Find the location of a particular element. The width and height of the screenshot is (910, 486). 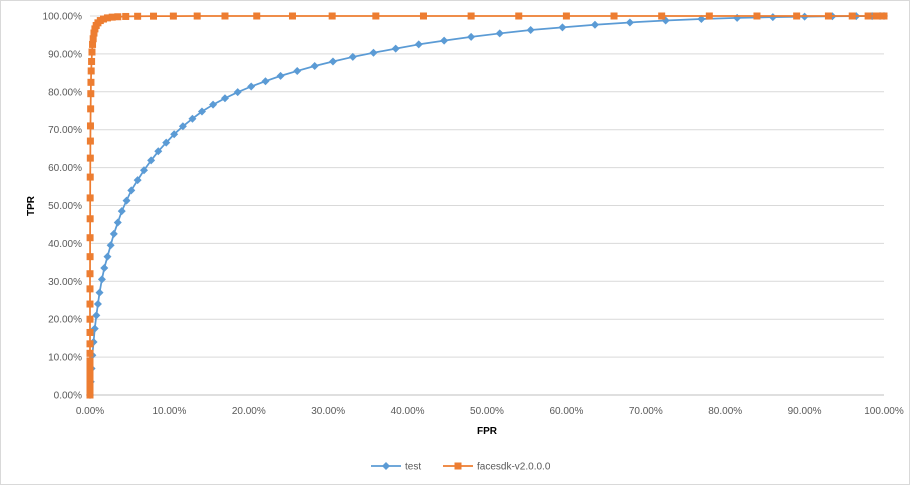

legend-marker is located at coordinates (386, 466).